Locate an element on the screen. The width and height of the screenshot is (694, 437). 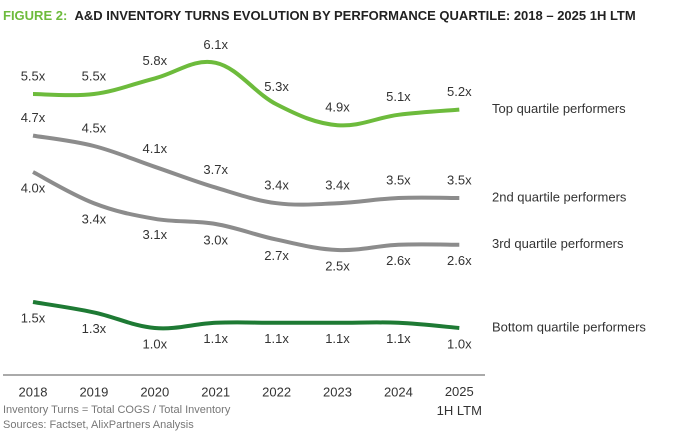
note: Sources: Factset, AlixPartners Analysis is located at coordinates (98, 425).